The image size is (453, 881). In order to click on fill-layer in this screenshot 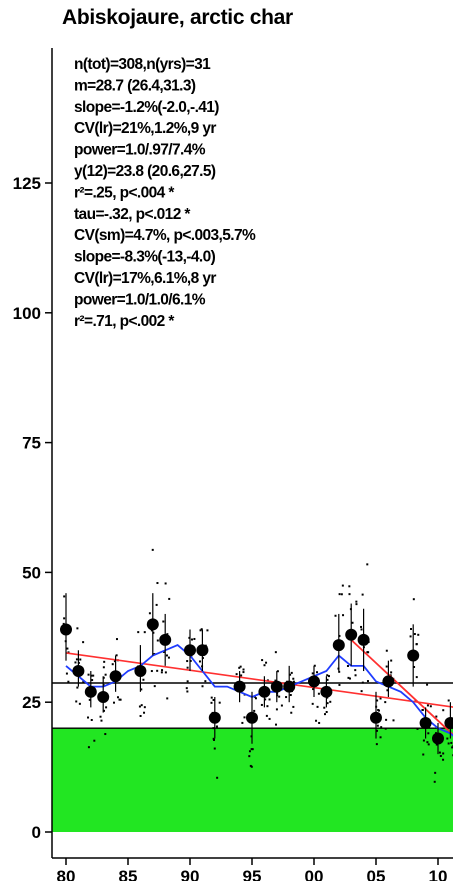, I will do `click(252, 780)`.